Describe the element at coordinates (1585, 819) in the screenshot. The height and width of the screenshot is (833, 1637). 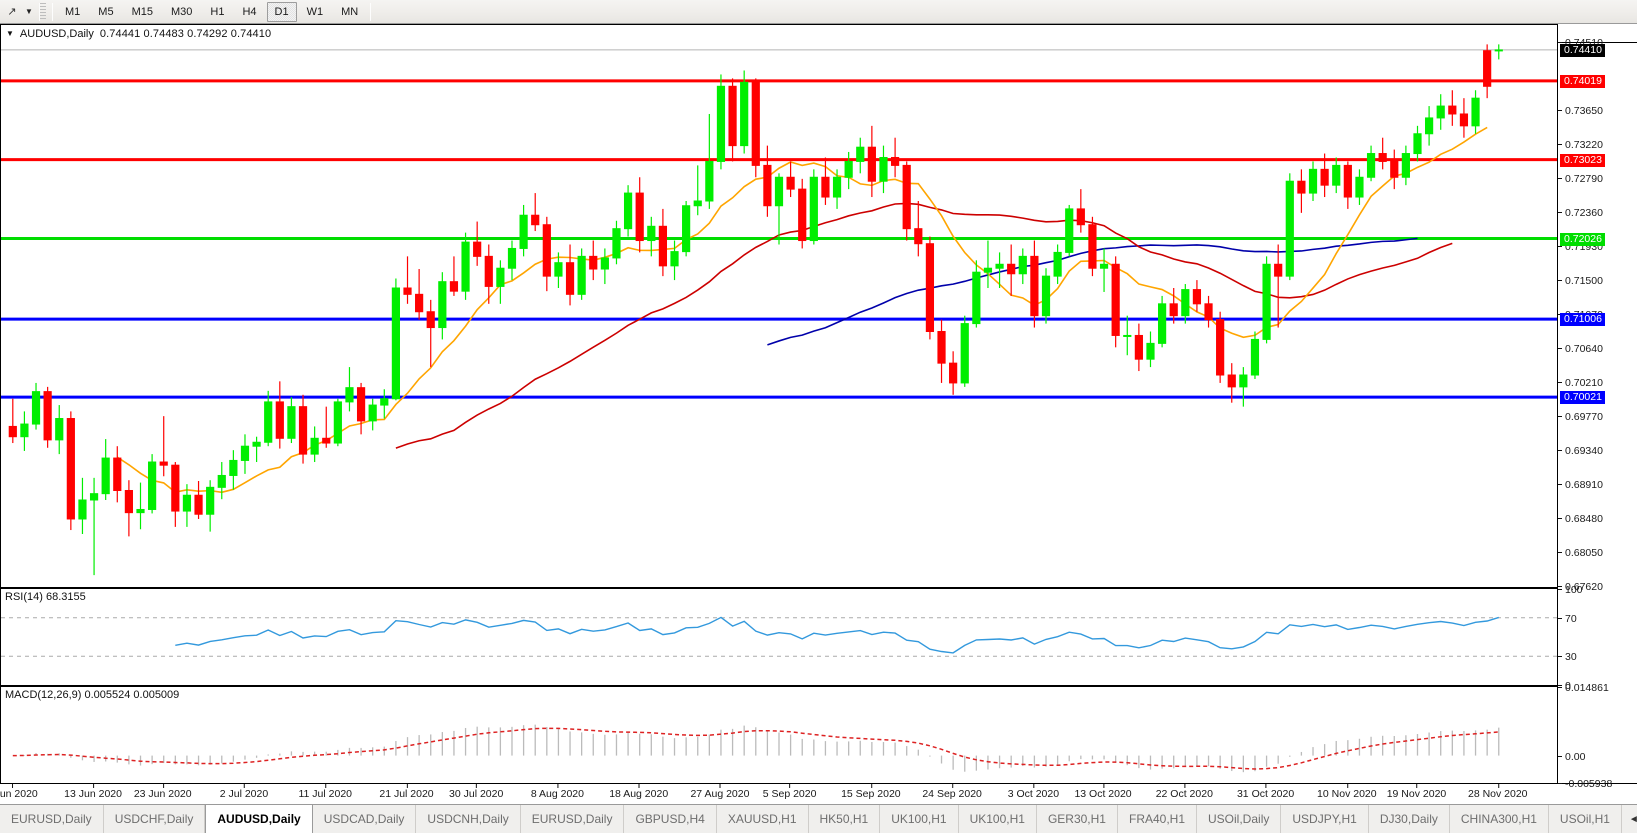
I see `chart-tab: USOil,H1` at that location.